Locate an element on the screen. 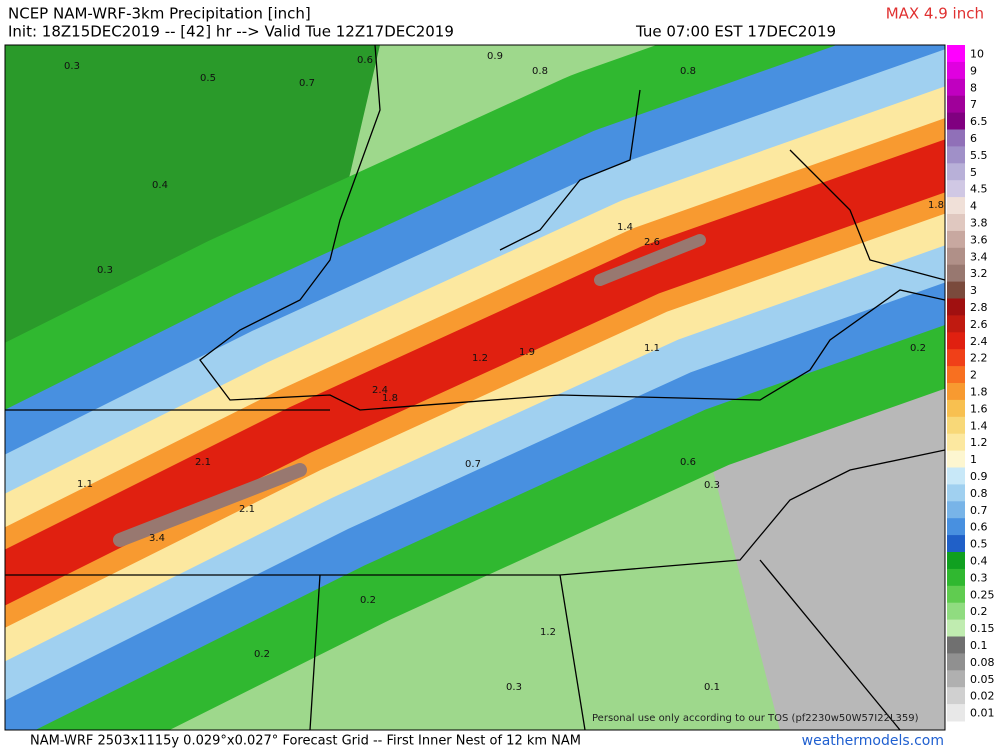 The height and width of the screenshot is (750, 1000). colorbar-label: 4 is located at coordinates (973, 206).